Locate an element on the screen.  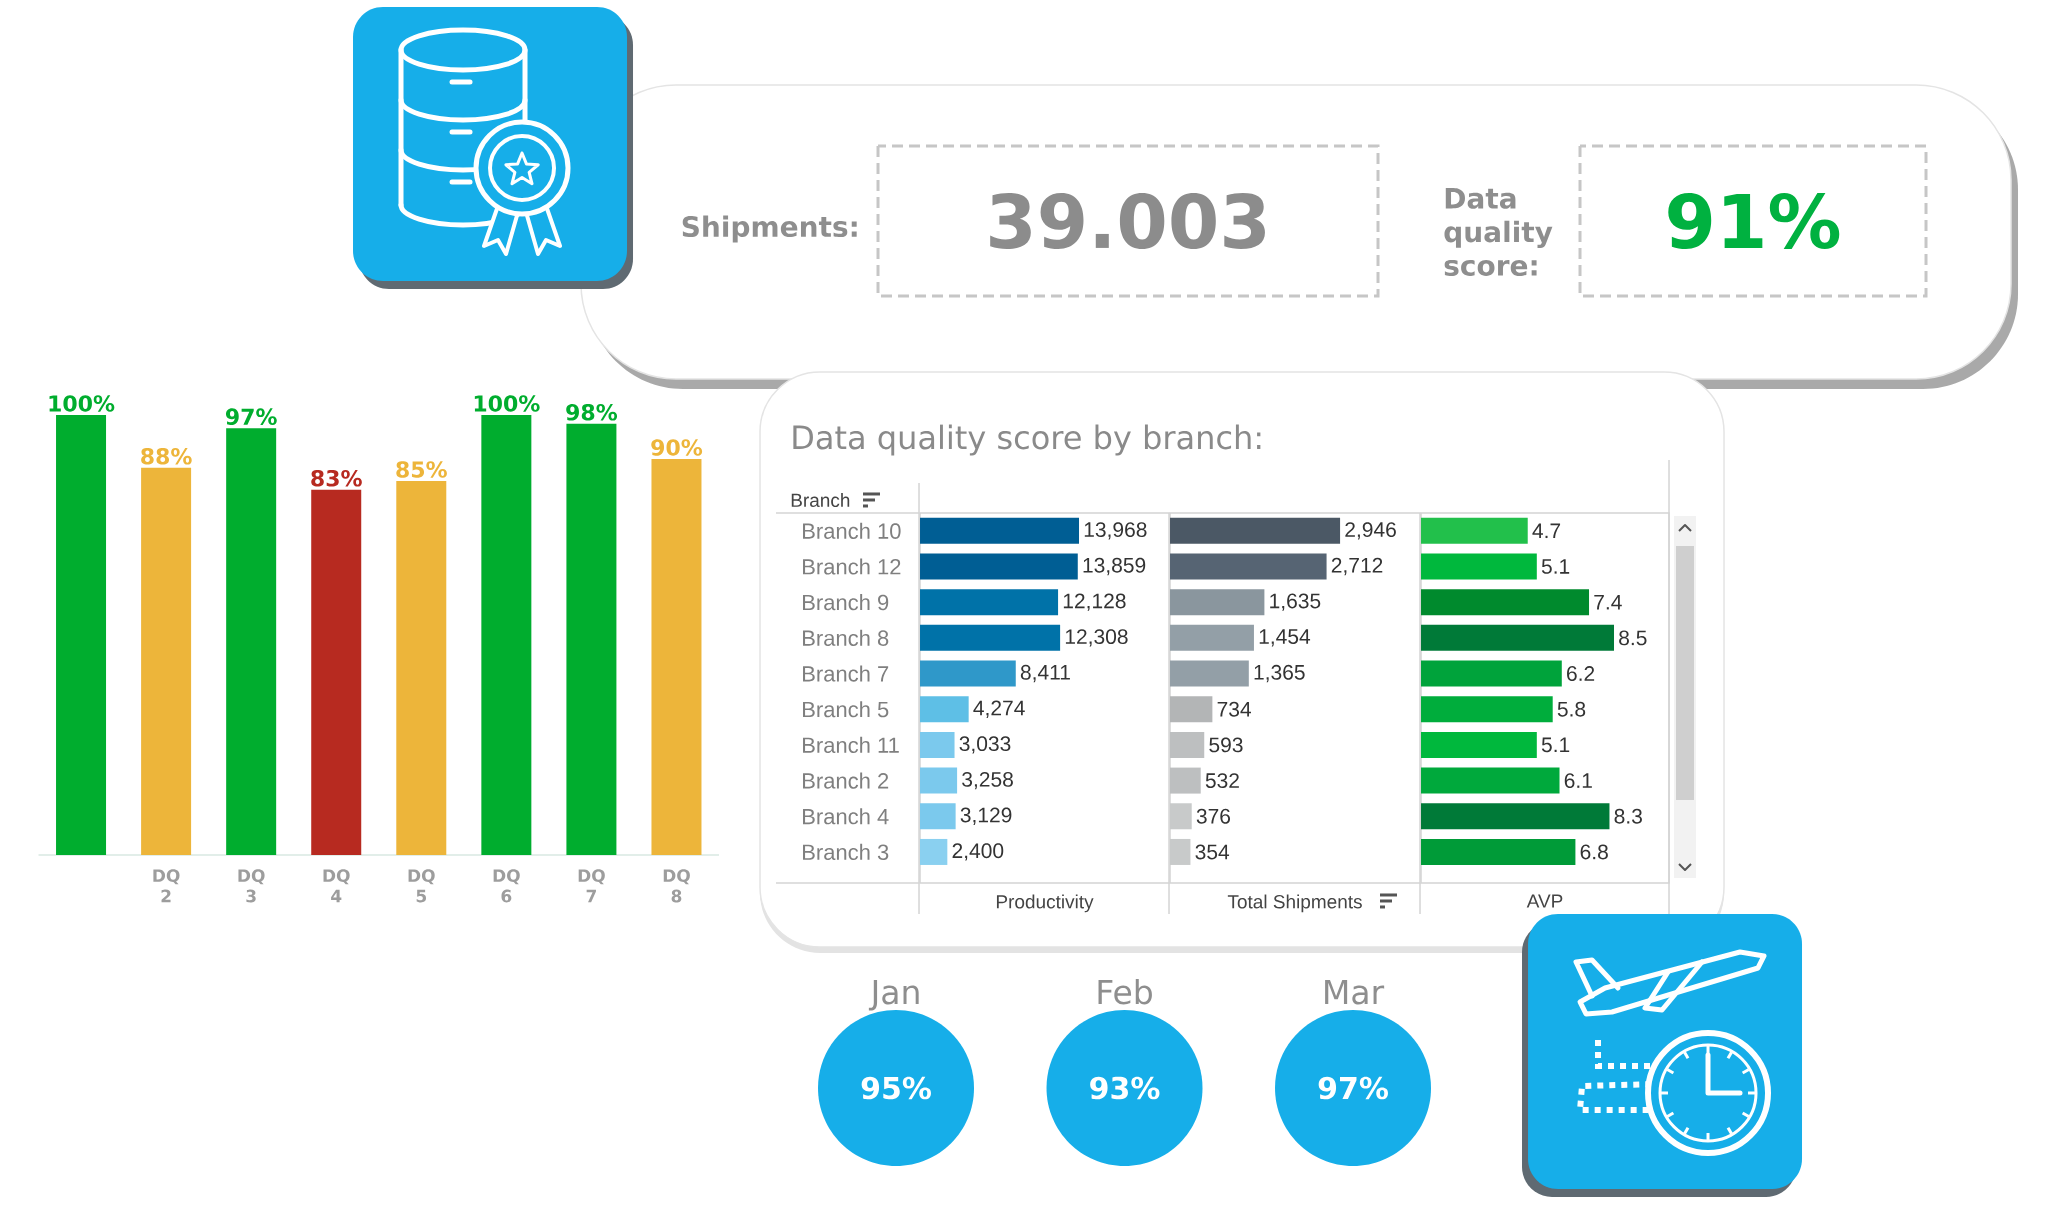
category-label: Mar is located at coordinates (1355, 992).